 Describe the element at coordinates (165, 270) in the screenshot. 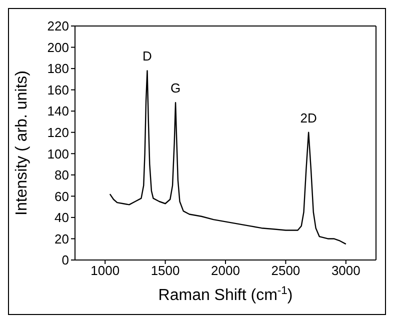

I see `x-tick-label: 1500` at that location.